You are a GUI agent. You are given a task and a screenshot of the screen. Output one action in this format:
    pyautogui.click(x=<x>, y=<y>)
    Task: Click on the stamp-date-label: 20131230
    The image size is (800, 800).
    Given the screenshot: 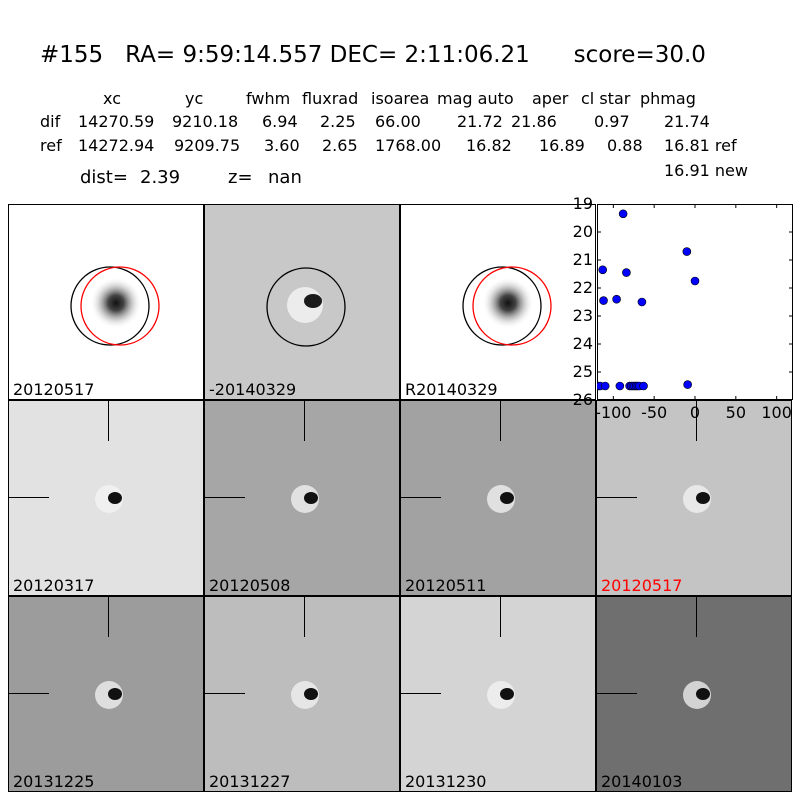 What is the action you would take?
    pyautogui.click(x=446, y=781)
    